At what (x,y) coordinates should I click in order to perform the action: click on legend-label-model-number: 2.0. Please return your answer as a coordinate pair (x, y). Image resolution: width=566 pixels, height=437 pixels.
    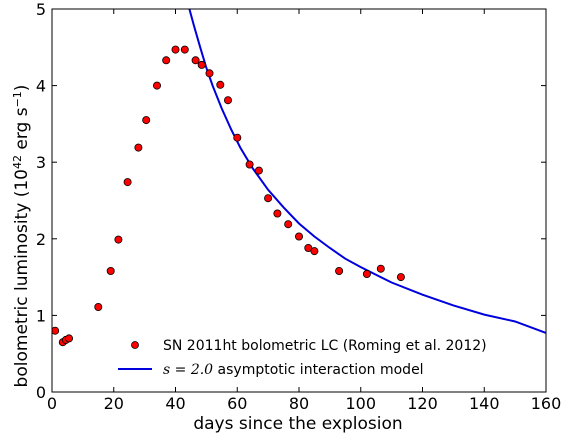
    Looking at the image, I should click on (201, 370).